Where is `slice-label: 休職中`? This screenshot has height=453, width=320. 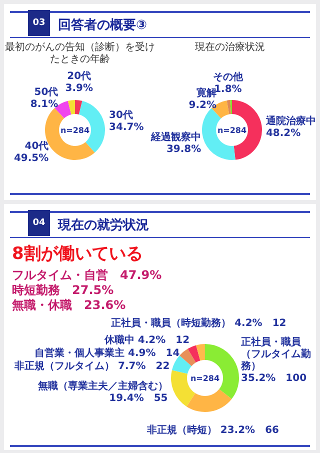 slice-label: 休職中 is located at coordinates (119, 340).